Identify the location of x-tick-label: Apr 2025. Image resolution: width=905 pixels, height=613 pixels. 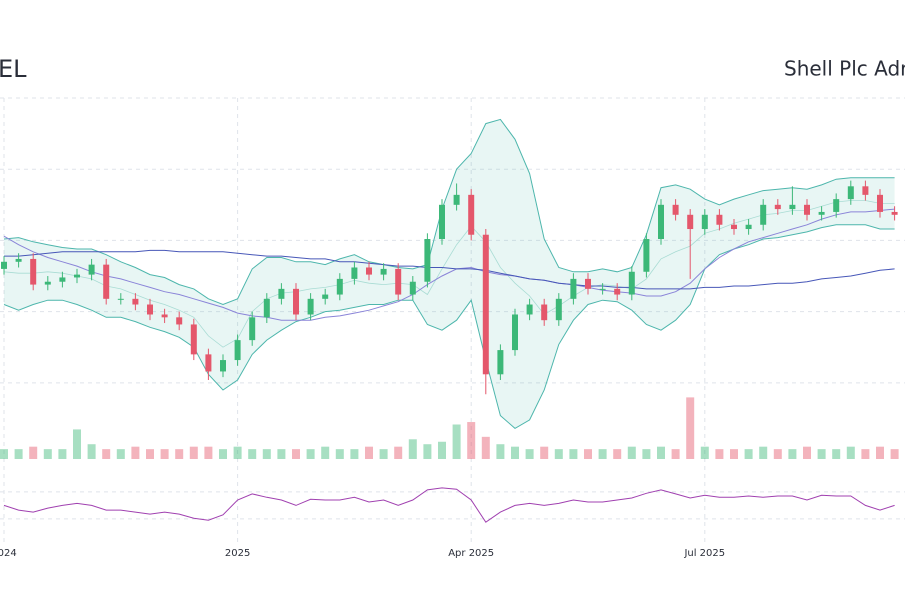
(471, 553).